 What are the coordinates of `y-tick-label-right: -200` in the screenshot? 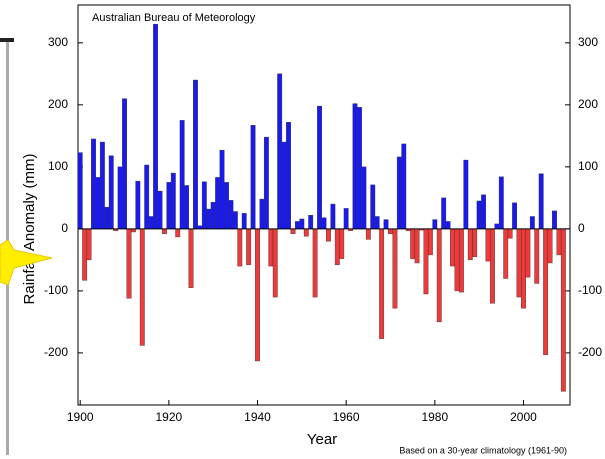 It's located at (590, 352).